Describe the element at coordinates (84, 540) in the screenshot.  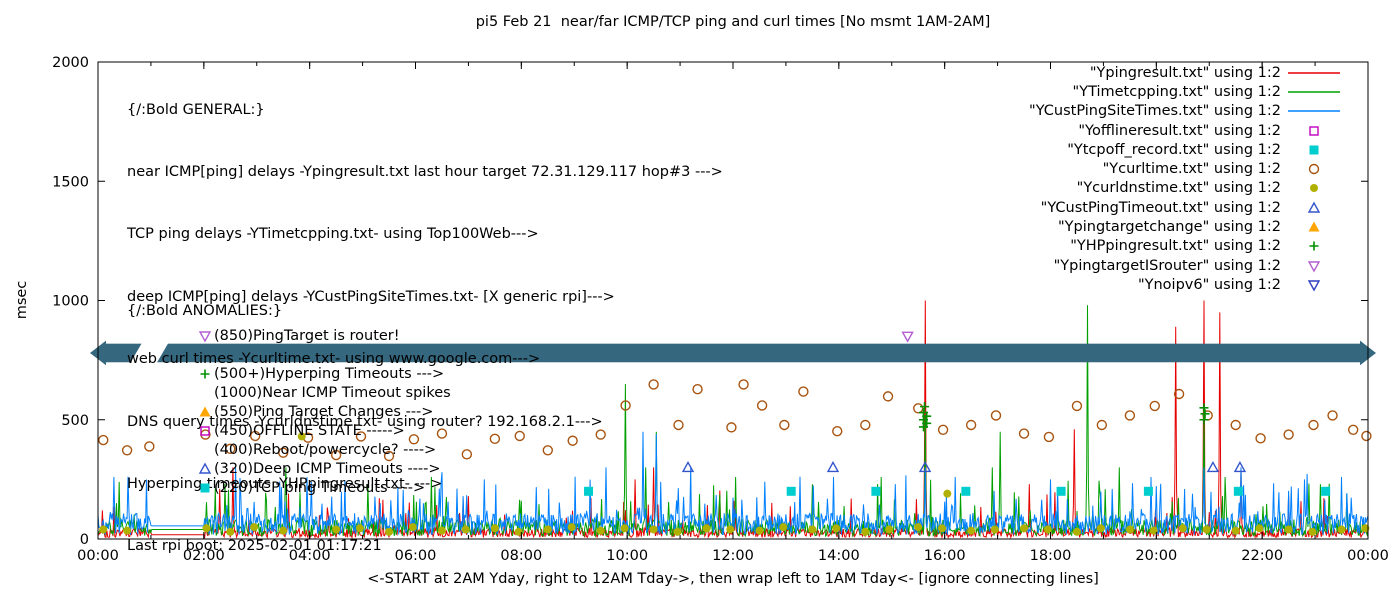
I see `svg-text: 0` at that location.